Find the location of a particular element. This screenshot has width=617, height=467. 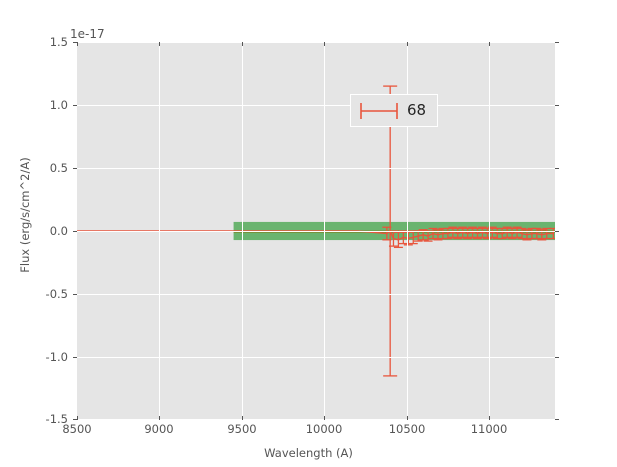

legend-box: 68 is located at coordinates (394, 110).